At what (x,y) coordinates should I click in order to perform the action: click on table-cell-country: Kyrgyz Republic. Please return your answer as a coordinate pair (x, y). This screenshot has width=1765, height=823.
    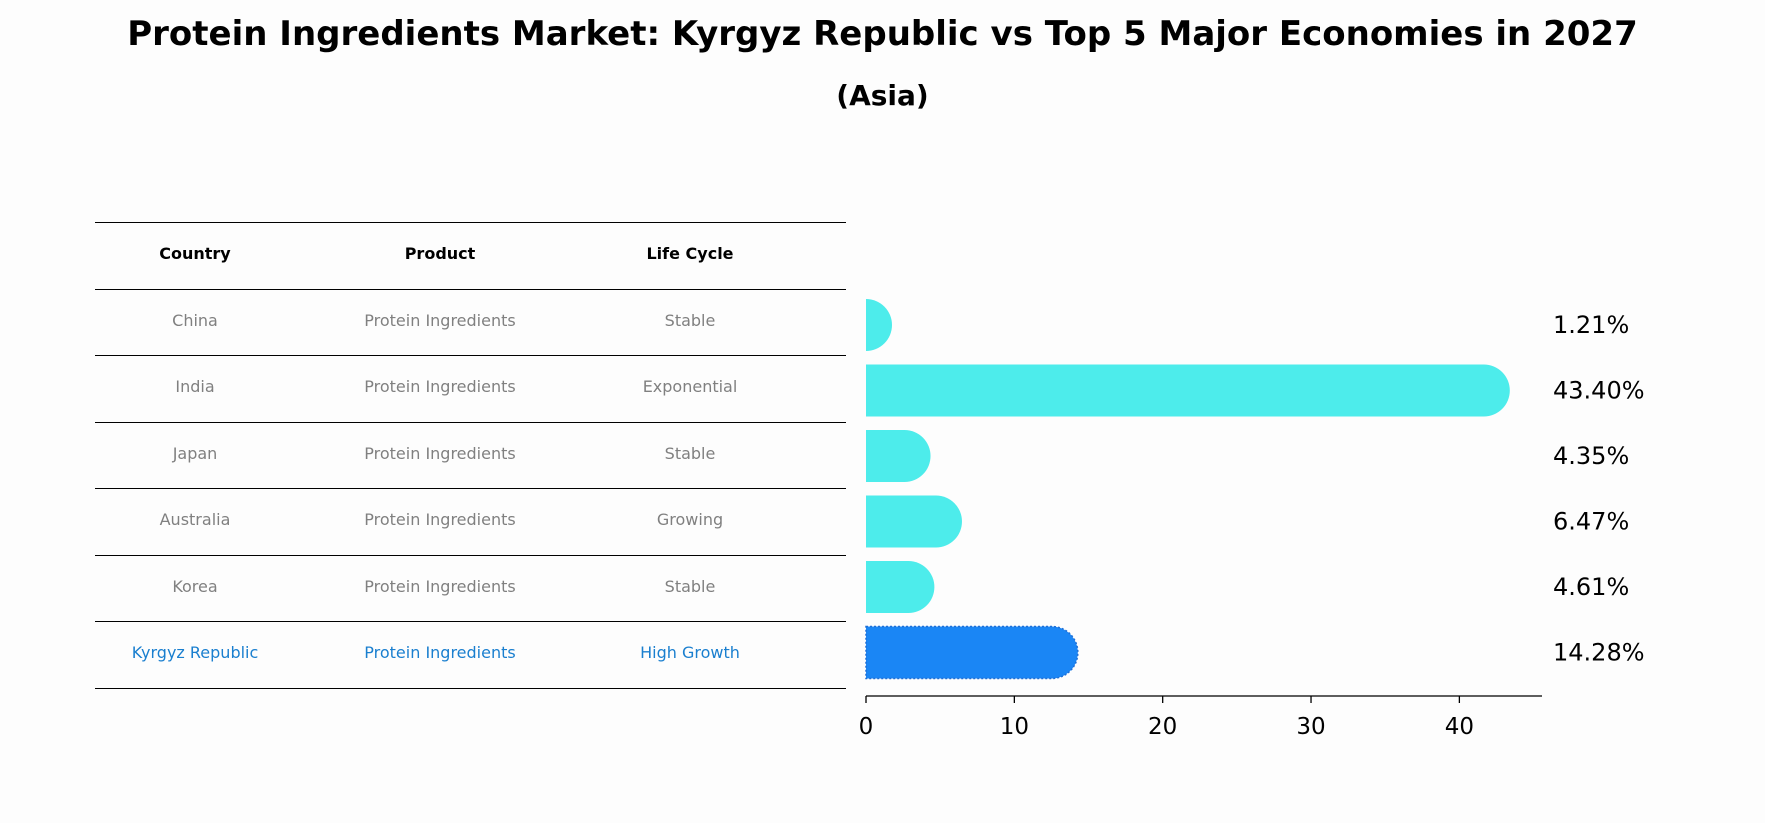
    Looking at the image, I should click on (195, 652).